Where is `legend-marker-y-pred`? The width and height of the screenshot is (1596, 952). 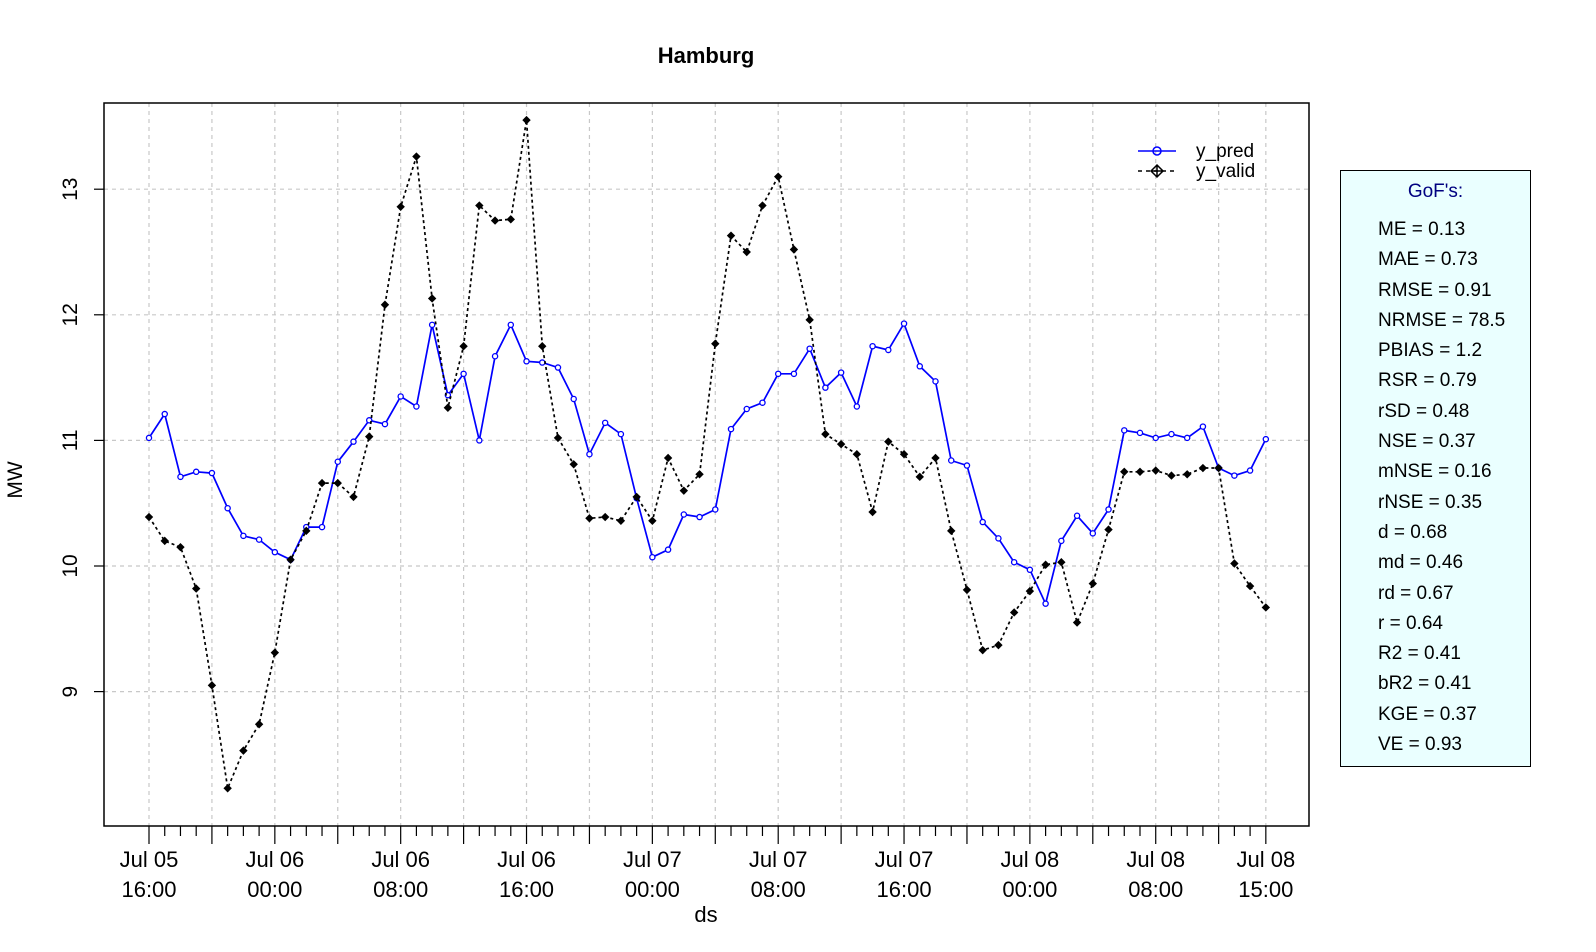
legend-marker-y-pred is located at coordinates (1157, 151).